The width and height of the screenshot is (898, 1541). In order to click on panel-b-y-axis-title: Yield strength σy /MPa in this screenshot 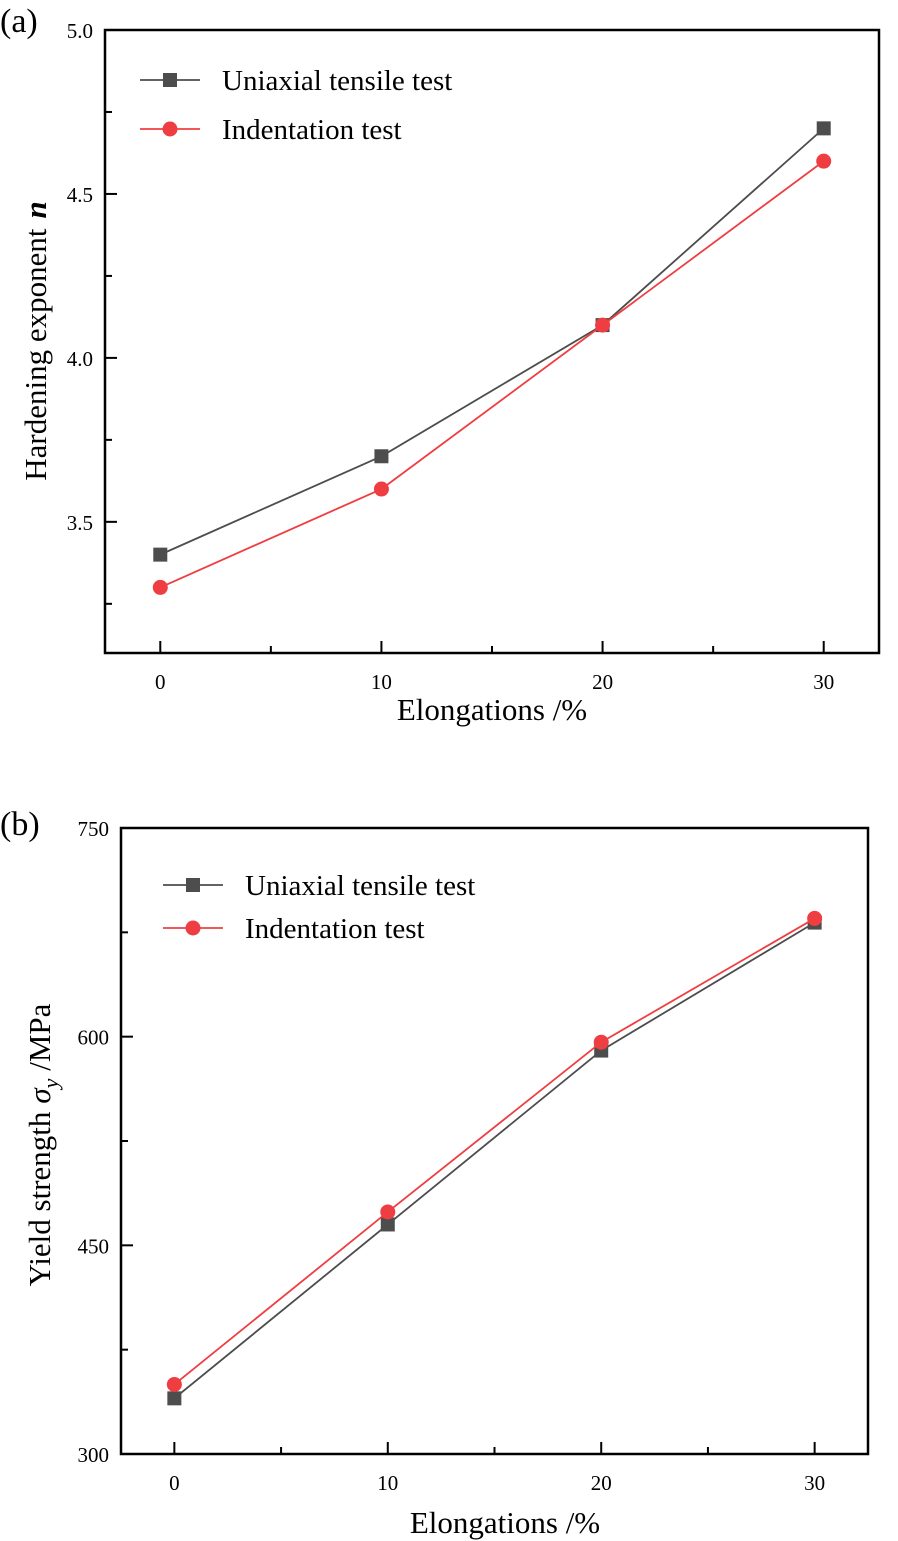, I will do `click(42, 1144)`.